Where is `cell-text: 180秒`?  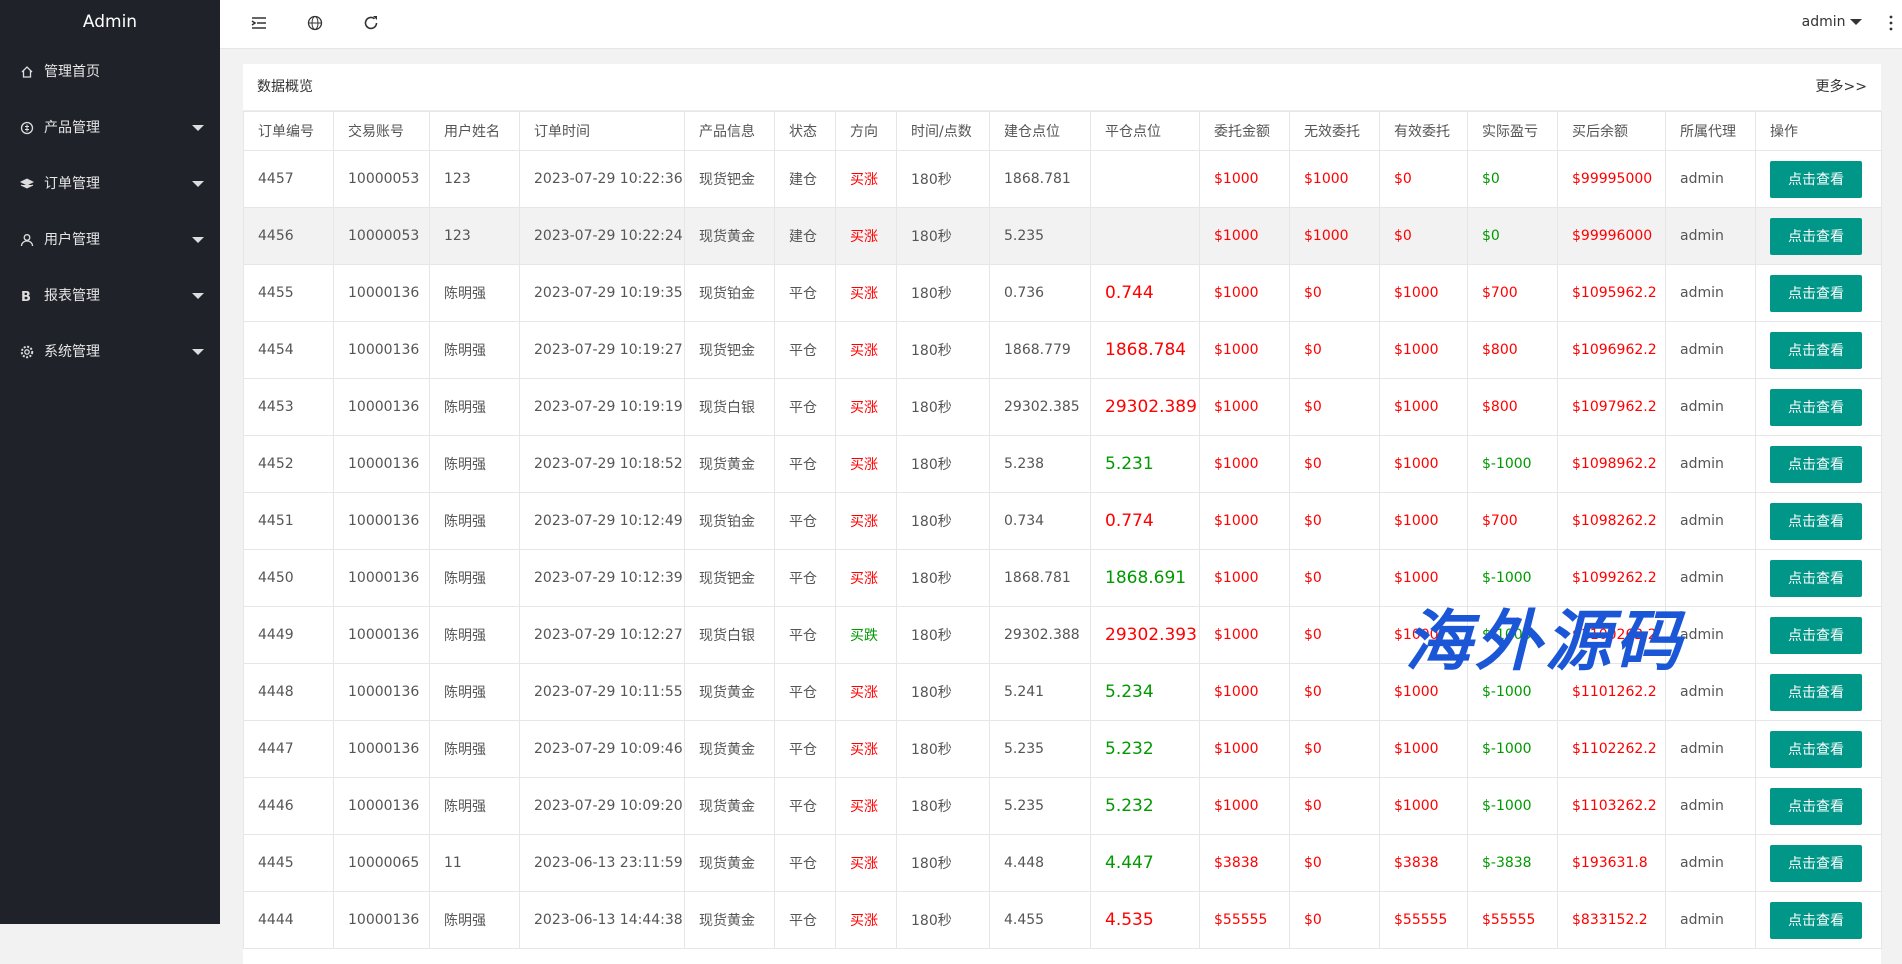 cell-text: 180秒 is located at coordinates (931, 864).